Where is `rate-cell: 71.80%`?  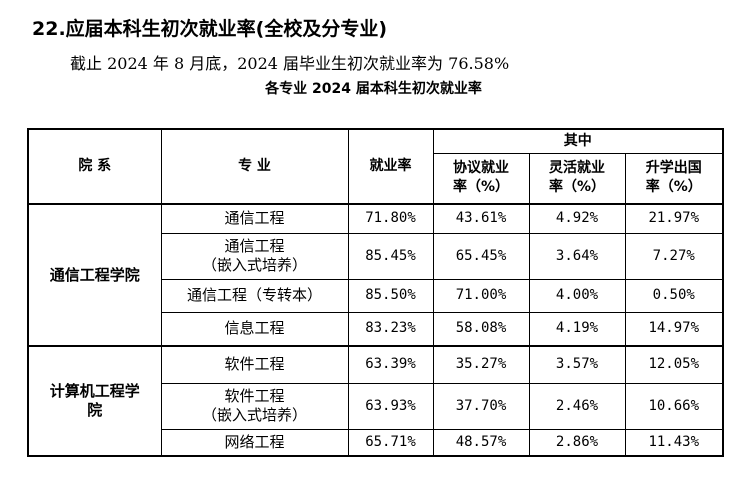 rate-cell: 71.80% is located at coordinates (390, 218).